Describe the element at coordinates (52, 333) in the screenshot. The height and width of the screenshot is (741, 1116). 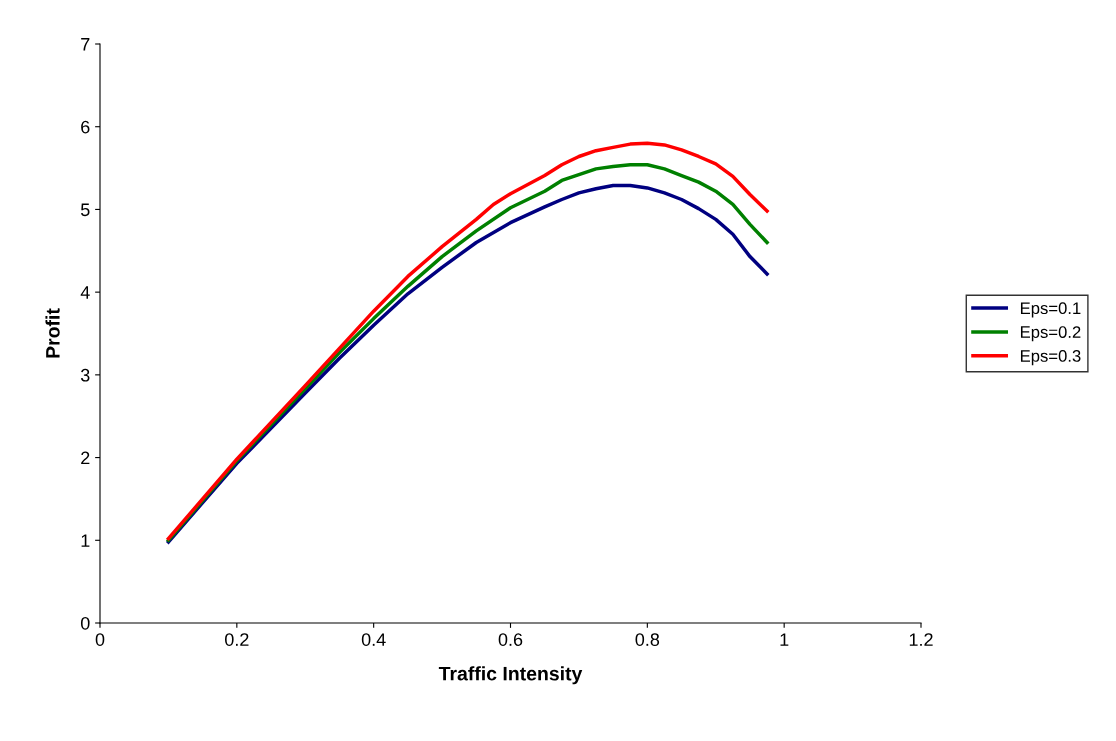
I see `y-axis-title: Profit` at that location.